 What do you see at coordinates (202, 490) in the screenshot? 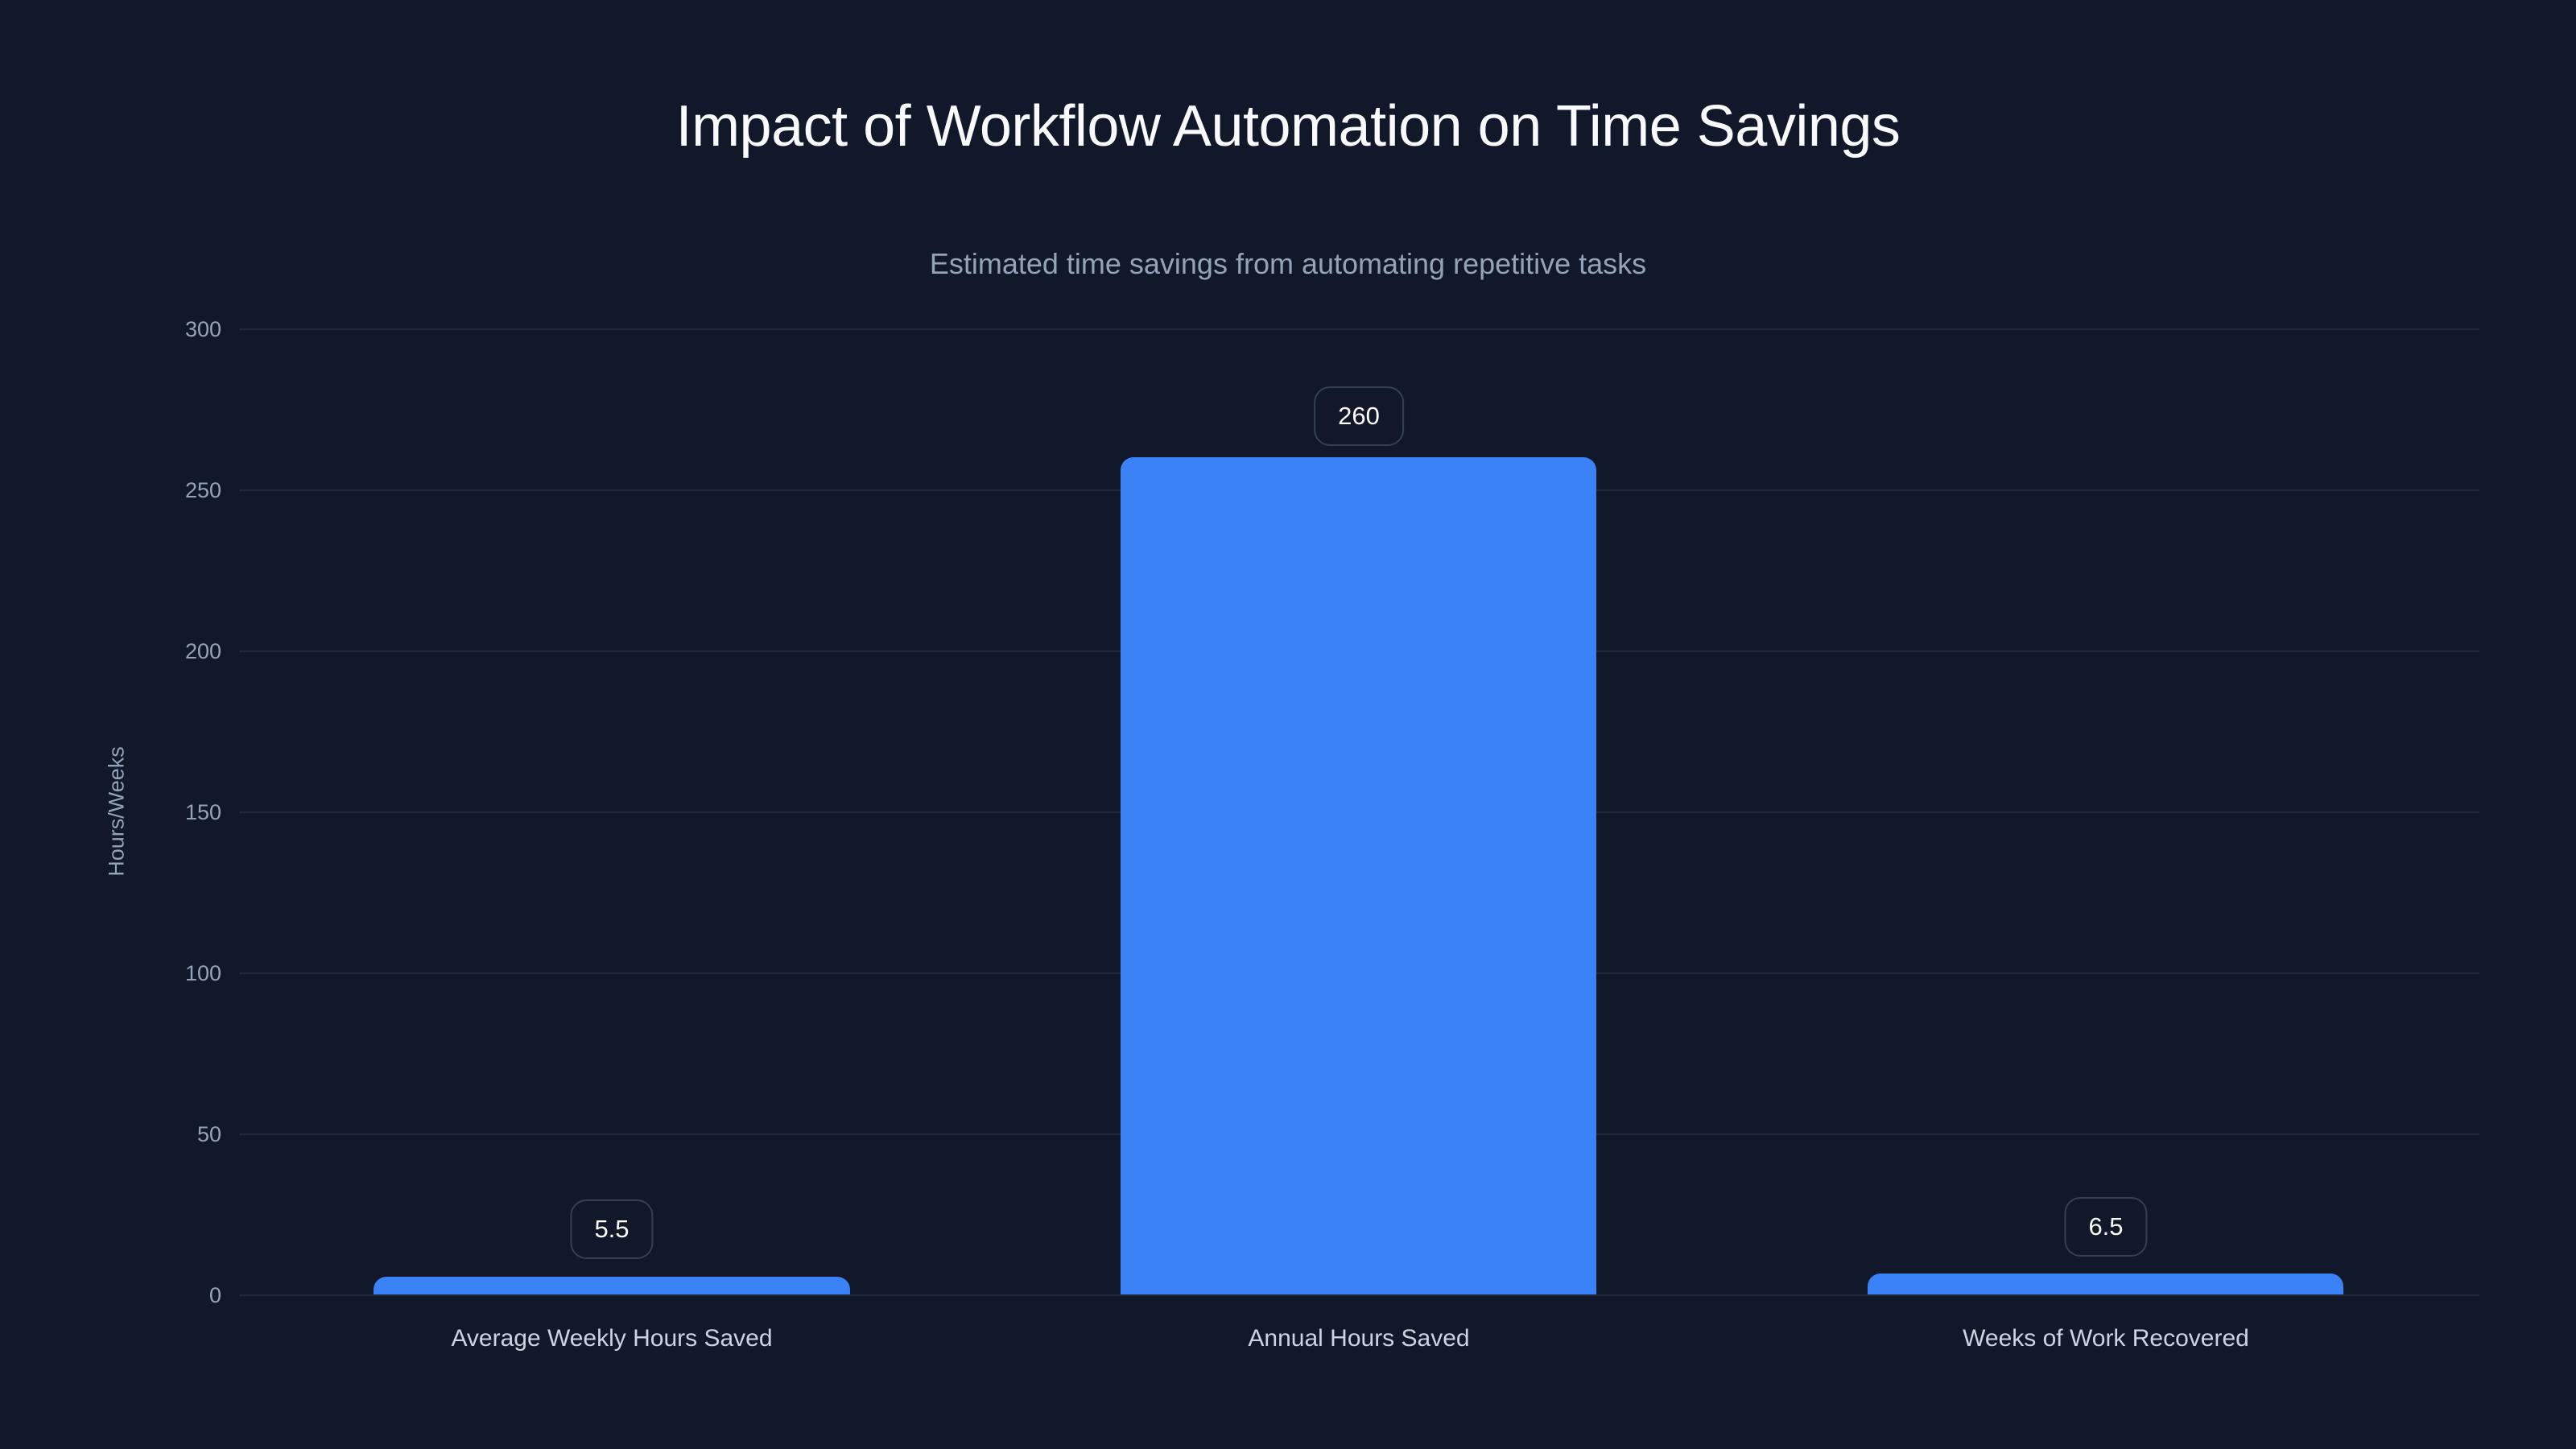
I see `y-tick-label: 250` at bounding box center [202, 490].